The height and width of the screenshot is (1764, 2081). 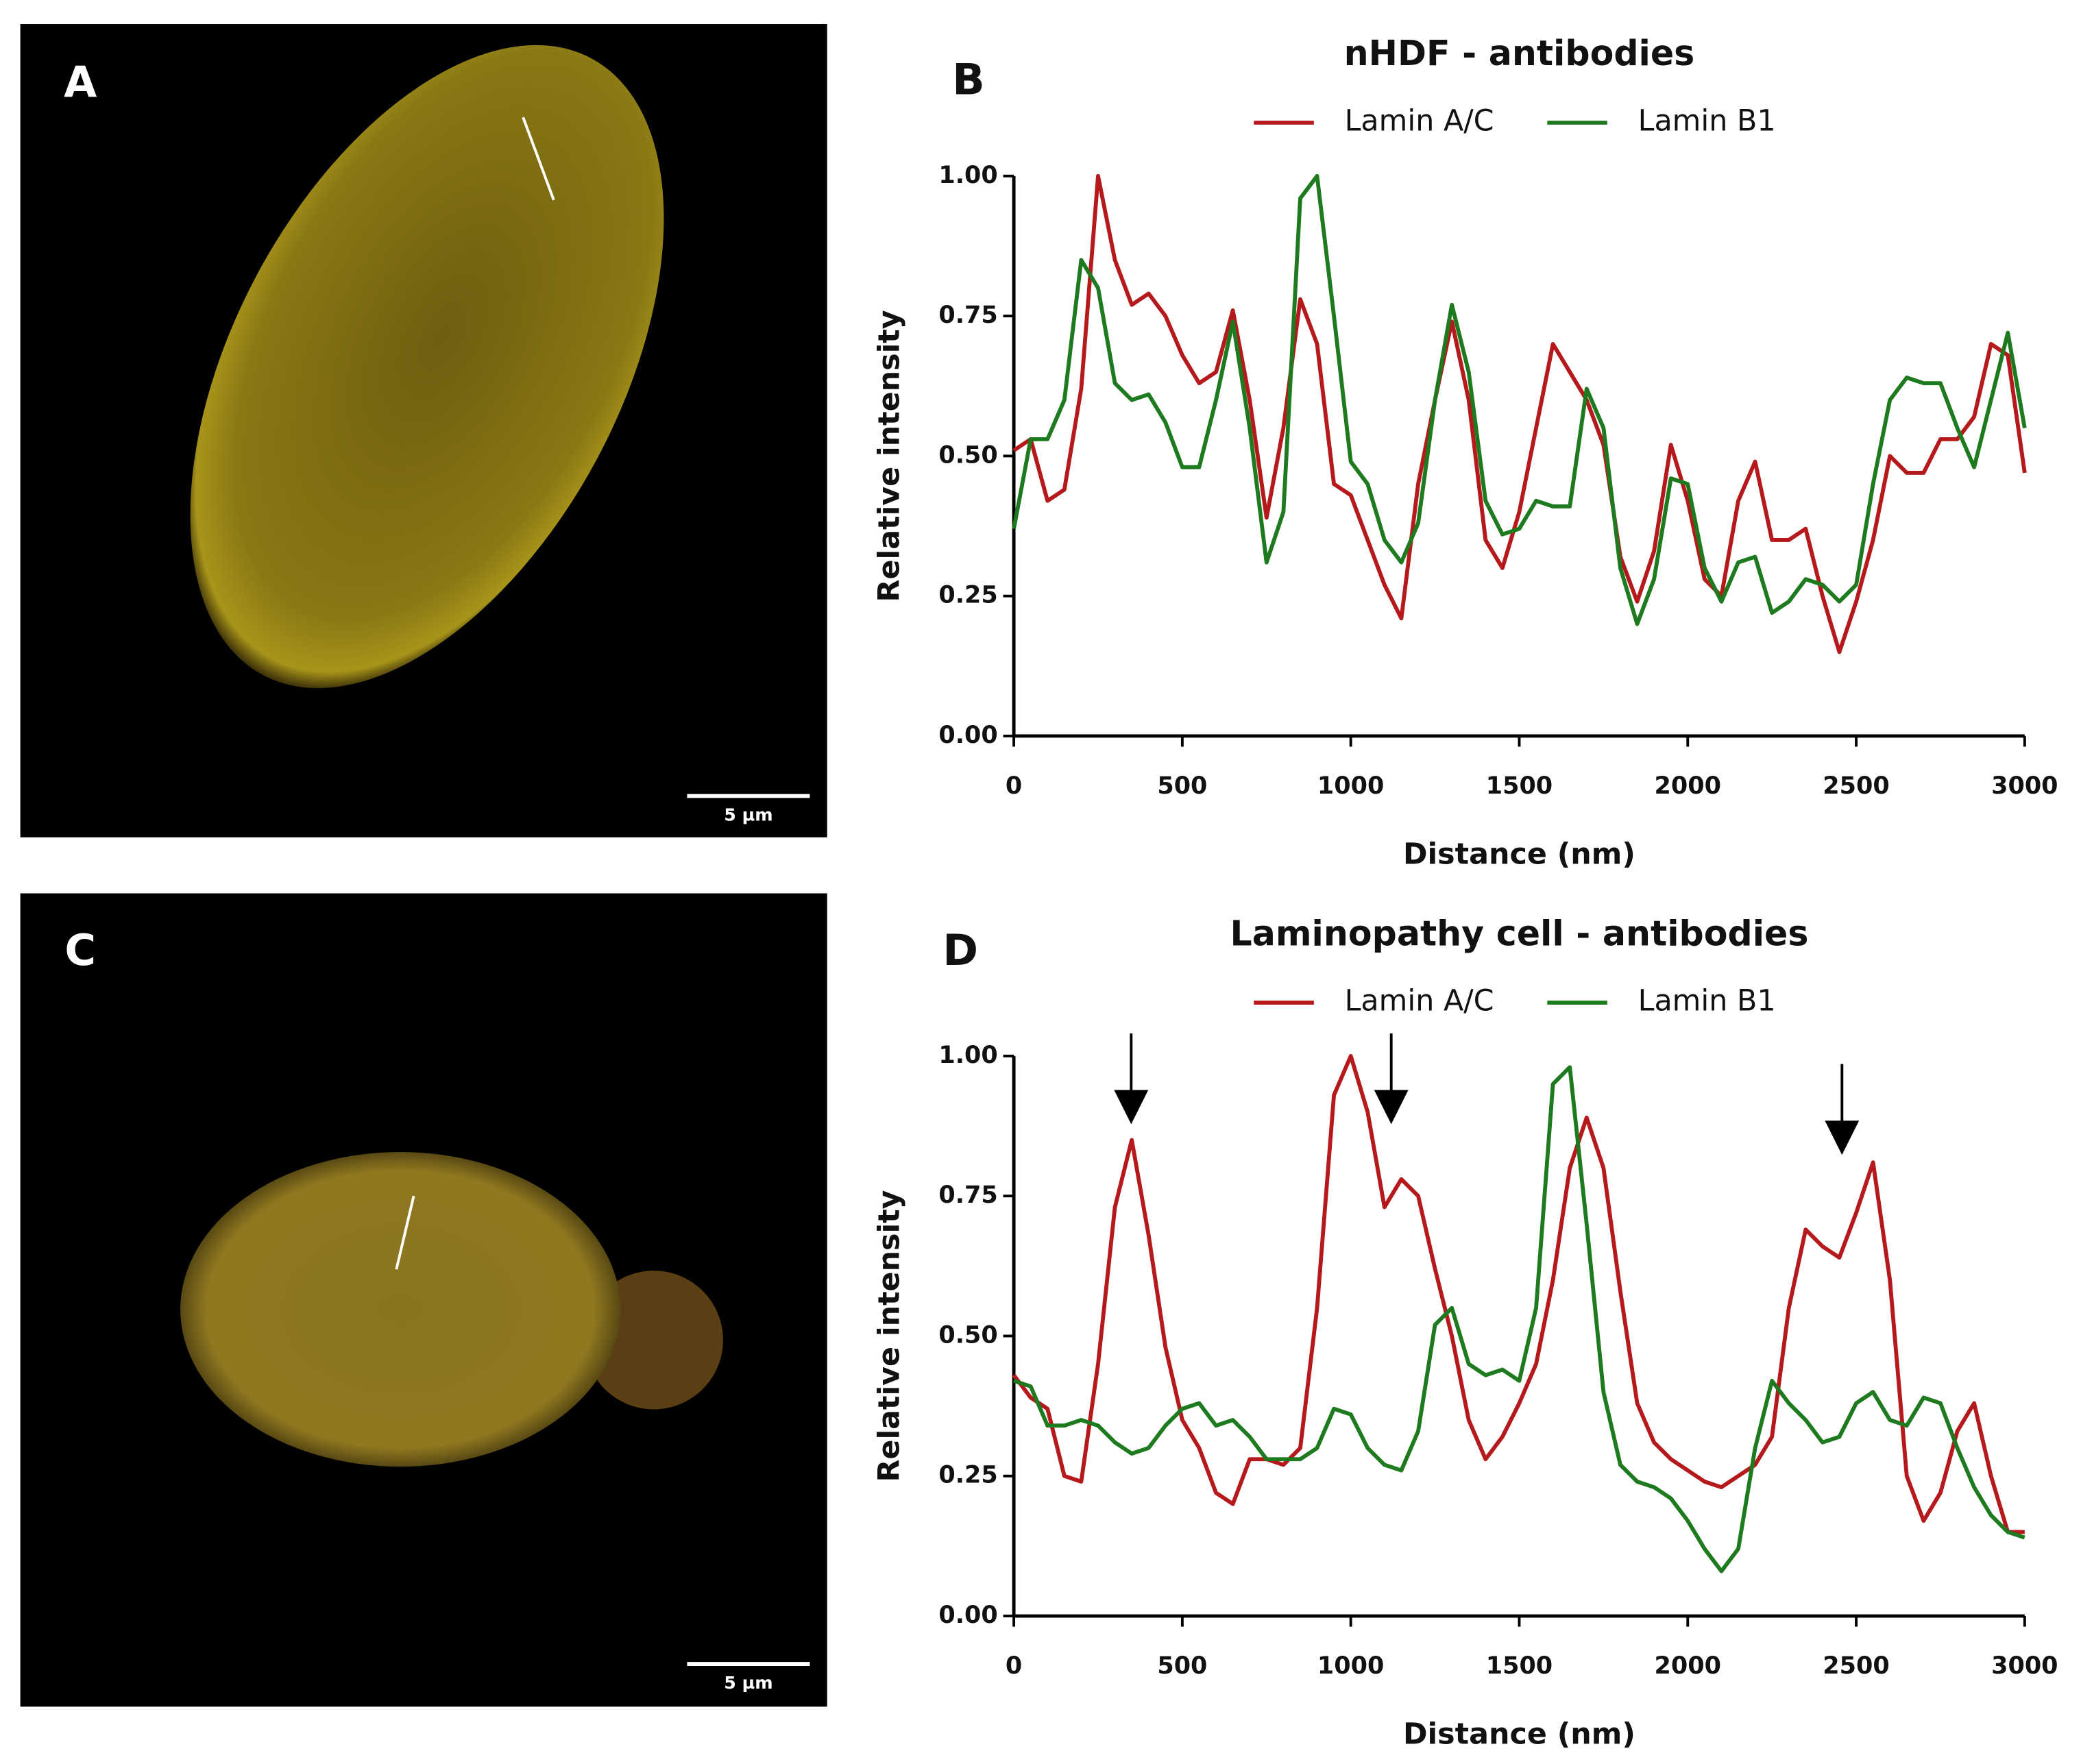 What do you see at coordinates (80, 83) in the screenshot?
I see `panel-label: A` at bounding box center [80, 83].